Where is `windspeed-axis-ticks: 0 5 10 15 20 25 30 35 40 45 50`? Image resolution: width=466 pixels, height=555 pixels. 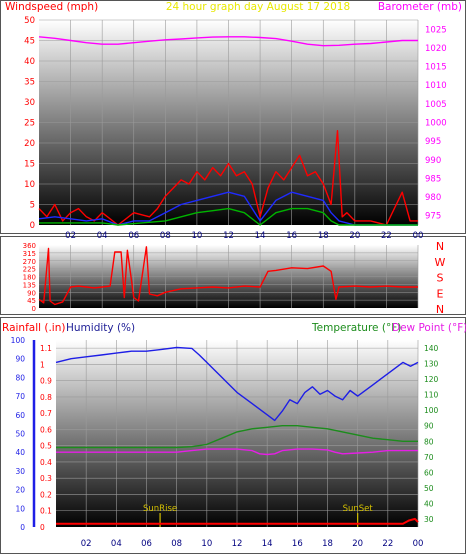
windspeed-axis-ticks: 0 5 10 15 20 25 30 35 40 45 50 is located at coordinates (29, 123).